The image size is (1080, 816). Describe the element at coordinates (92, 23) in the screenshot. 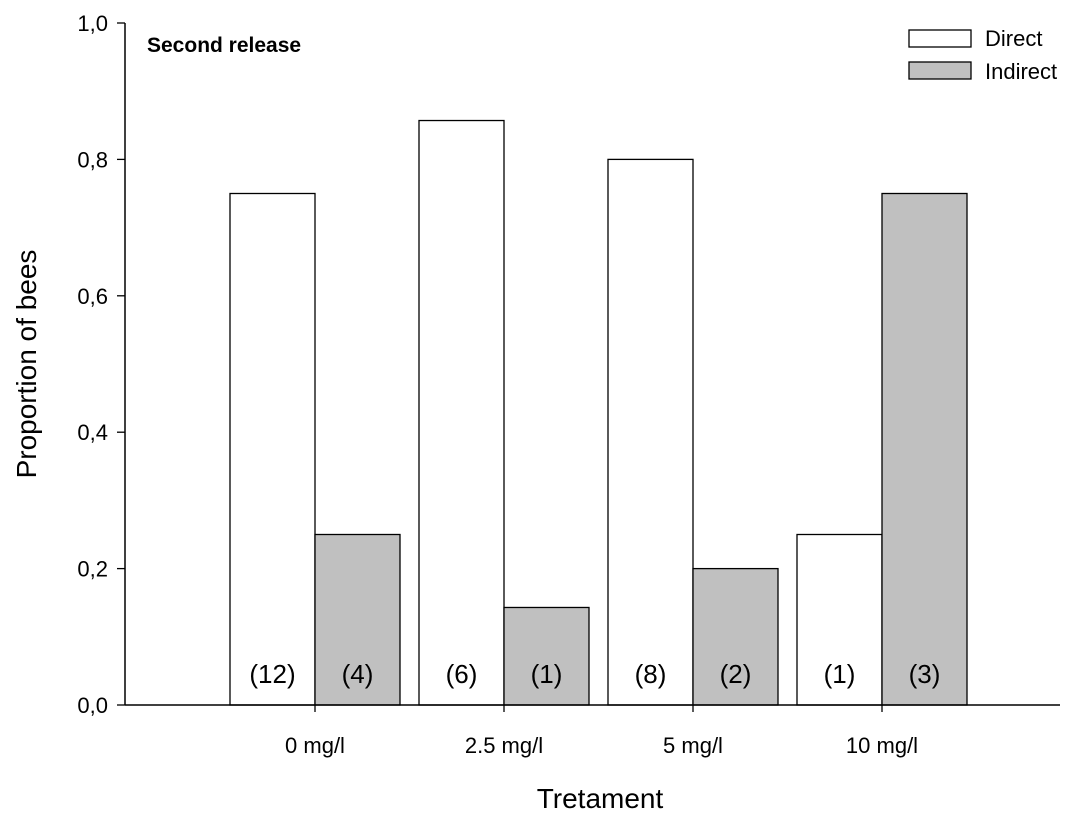

I see `y-tick-label: 1,0` at that location.